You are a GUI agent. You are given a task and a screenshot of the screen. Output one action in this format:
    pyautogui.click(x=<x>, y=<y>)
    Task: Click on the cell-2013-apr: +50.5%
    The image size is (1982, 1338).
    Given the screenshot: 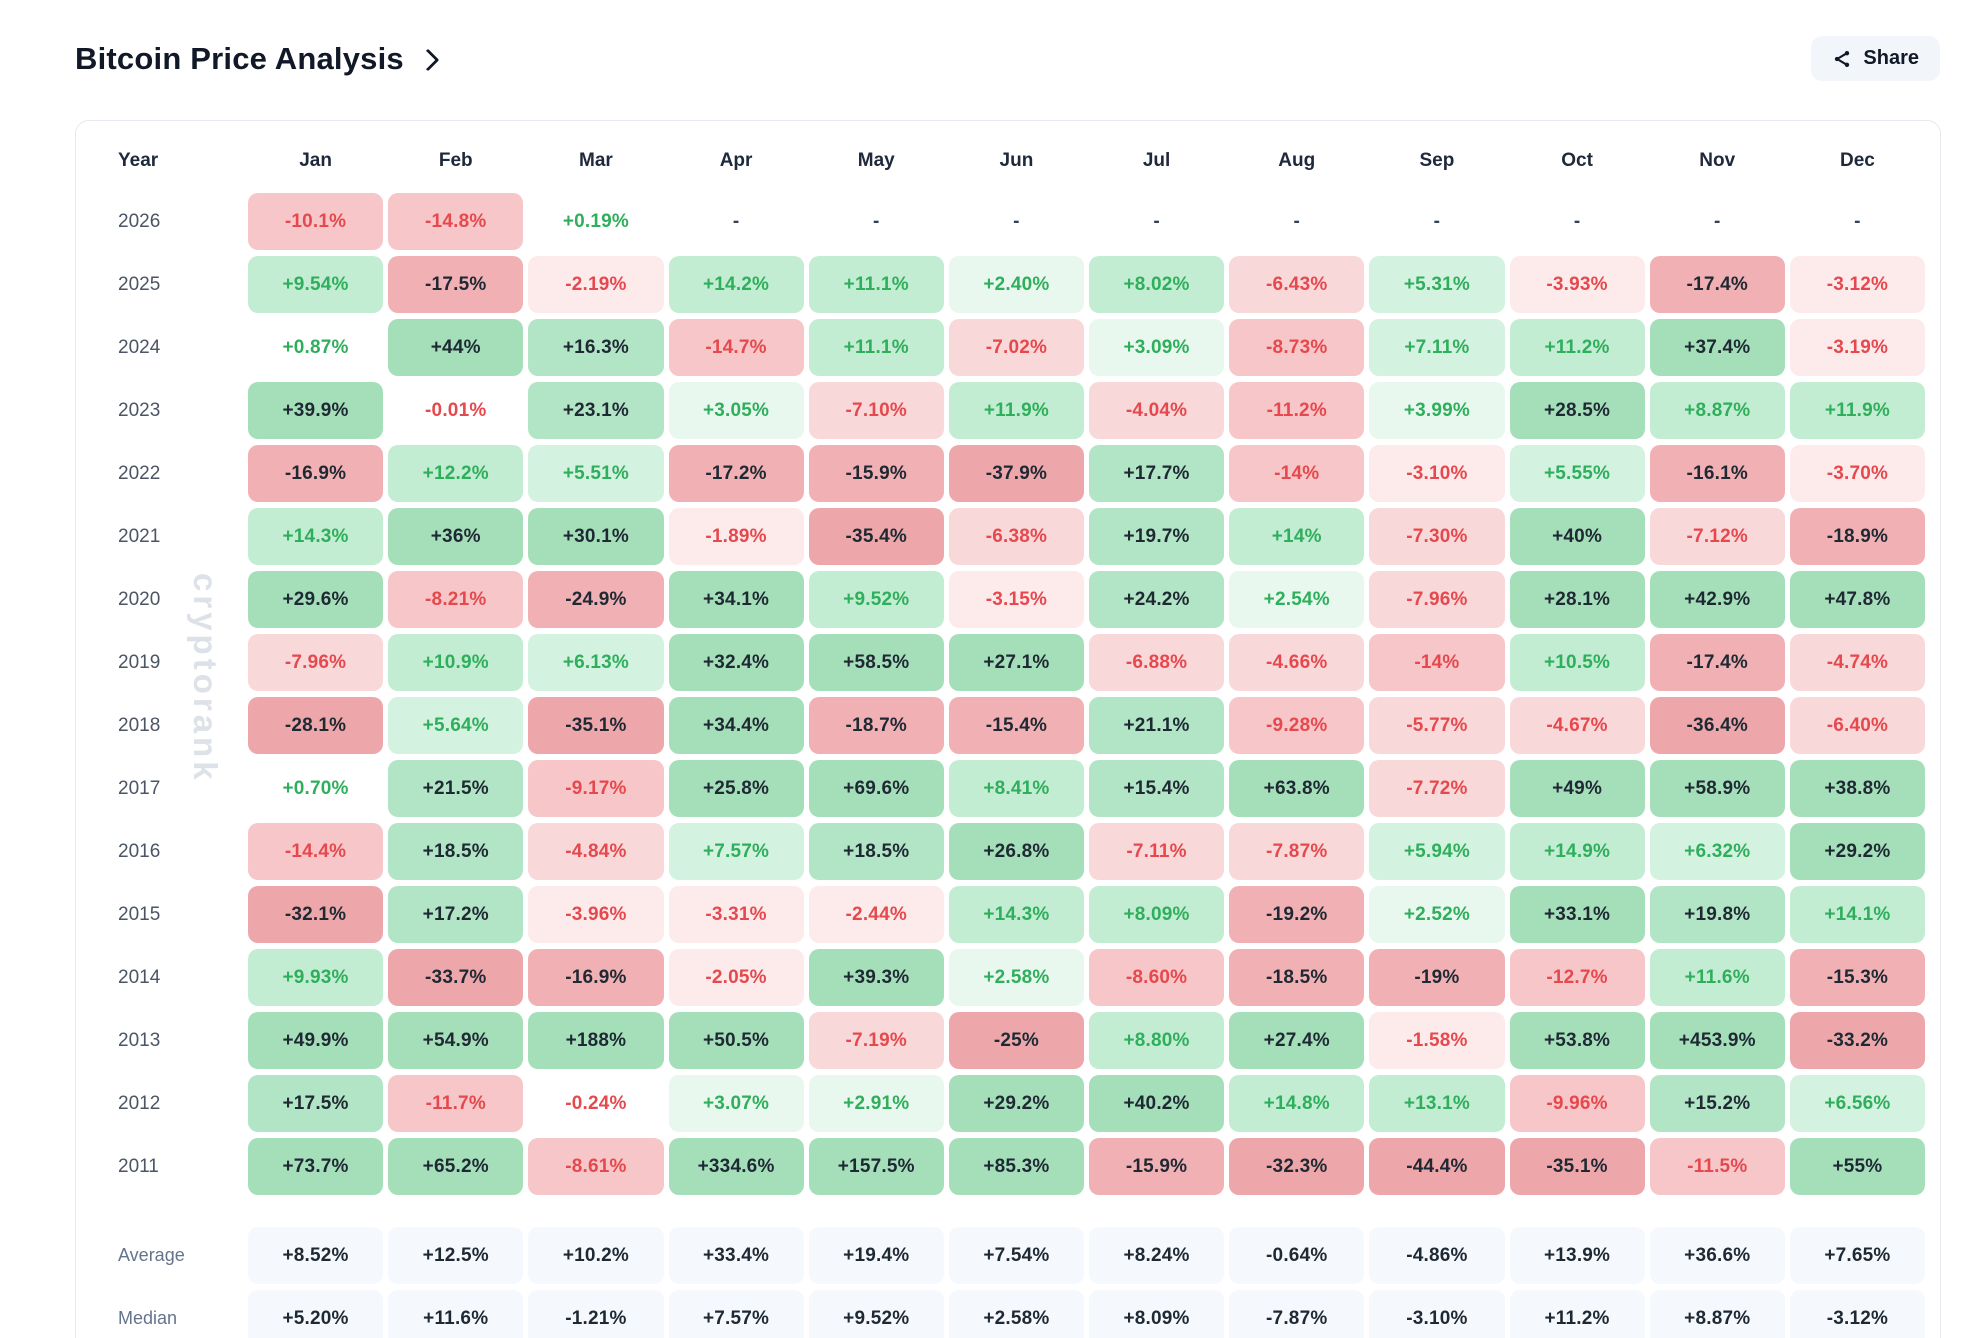 What is the action you would take?
    pyautogui.click(x=736, y=1040)
    